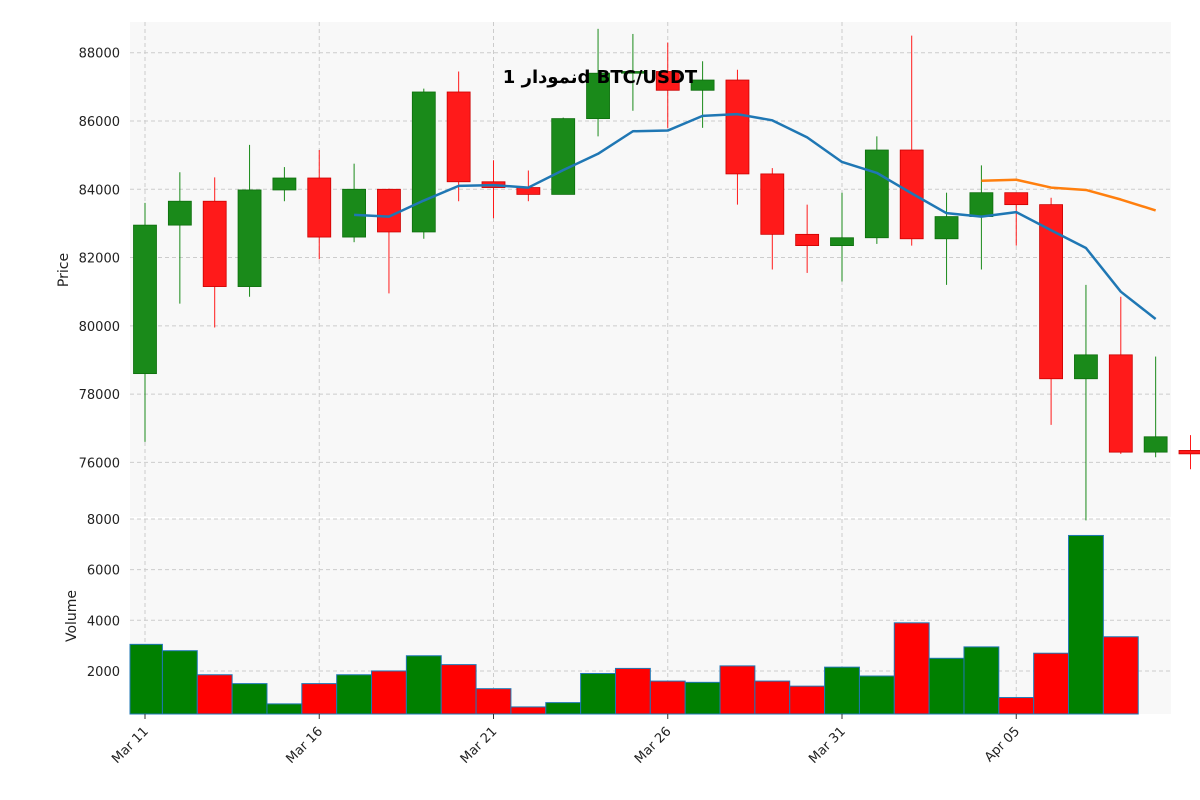 This screenshot has height=800, width=1200. What do you see at coordinates (99, 259) in the screenshot?
I see `price-tick-label: 82000` at bounding box center [99, 259].